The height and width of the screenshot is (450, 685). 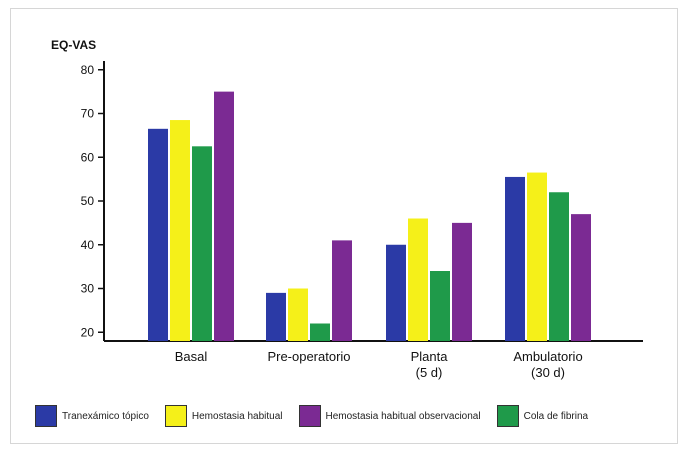 What do you see at coordinates (429, 372) in the screenshot?
I see `x-tick-label: (5 d)` at bounding box center [429, 372].